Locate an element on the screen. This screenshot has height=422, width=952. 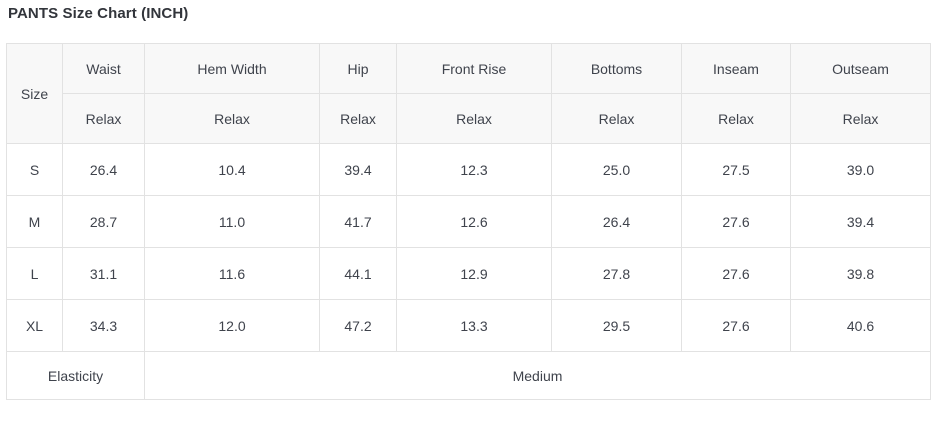
table-cell: 39.8 is located at coordinates (860, 273).